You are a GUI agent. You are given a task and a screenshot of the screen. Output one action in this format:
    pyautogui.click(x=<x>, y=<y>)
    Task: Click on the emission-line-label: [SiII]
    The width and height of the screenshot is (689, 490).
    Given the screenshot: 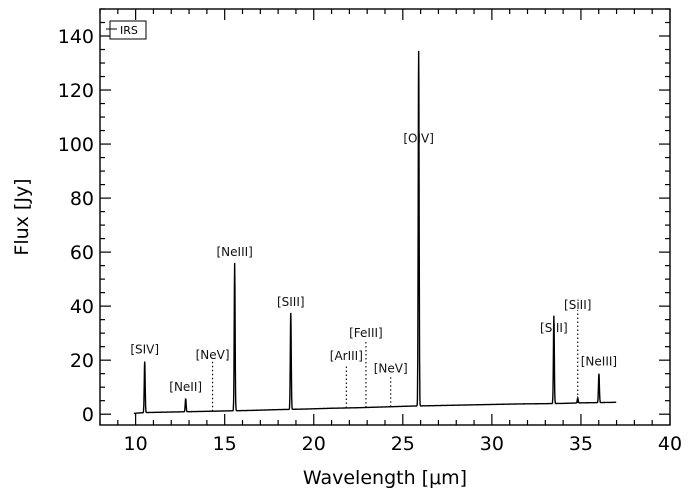 What is the action you would take?
    pyautogui.click(x=577, y=305)
    